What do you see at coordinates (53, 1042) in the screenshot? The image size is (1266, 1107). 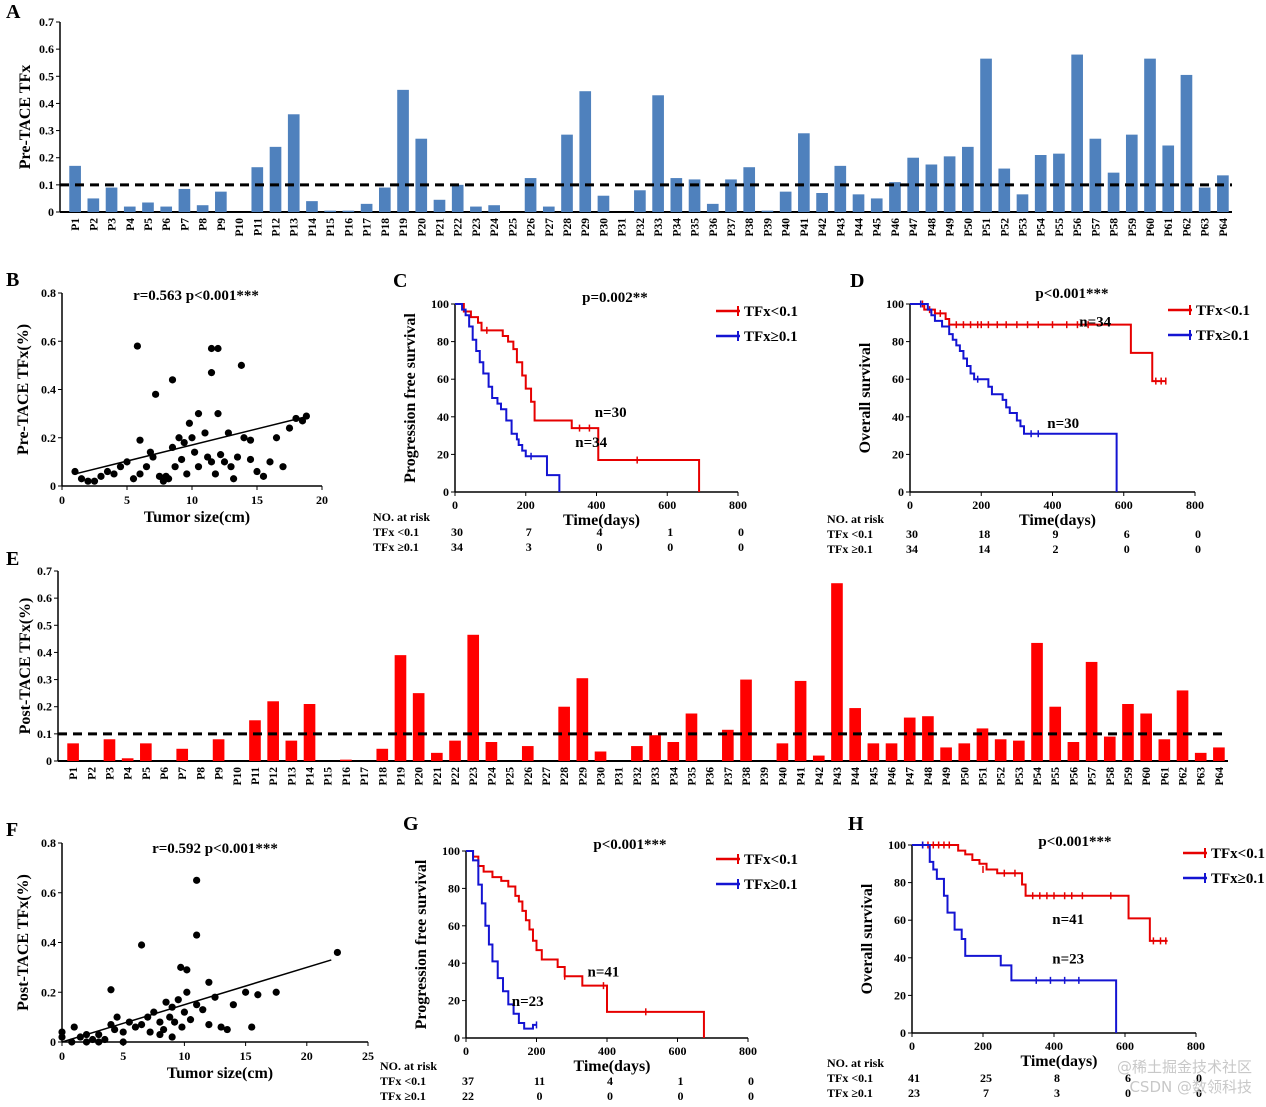 I see `y-tick-label-F: 0` at bounding box center [53, 1042].